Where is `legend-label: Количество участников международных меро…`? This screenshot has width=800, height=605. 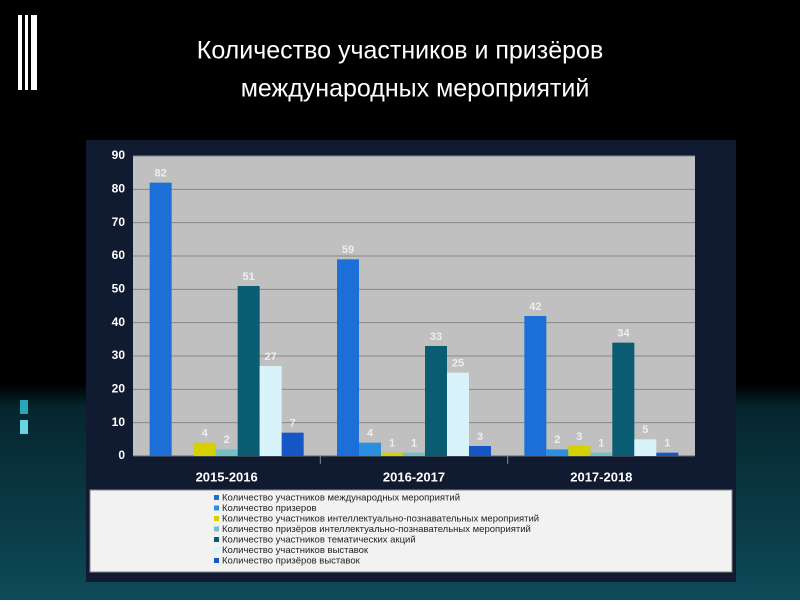
legend-label: Количество участников международных меро… is located at coordinates (341, 498).